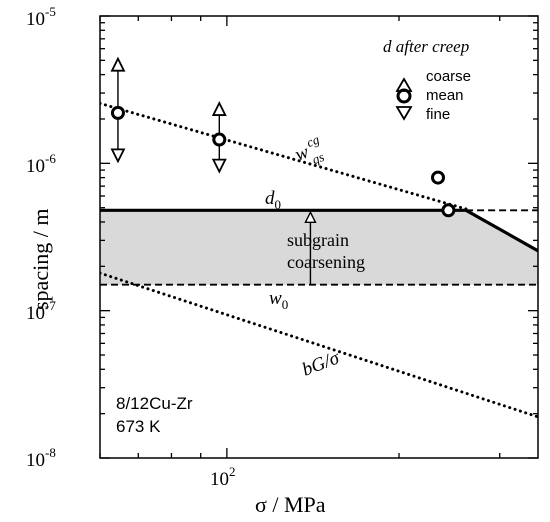 The image size is (550, 522). Describe the element at coordinates (310, 247) in the screenshot. I see `coarsening-arrow` at that location.